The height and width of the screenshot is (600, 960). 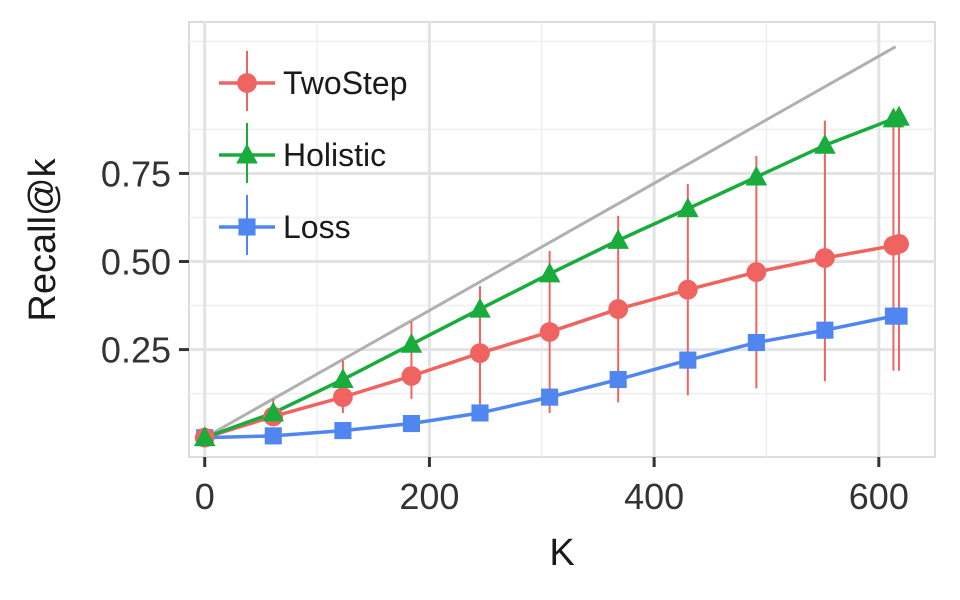 I want to click on y-tick-label: 0.25, so click(x=136, y=350).